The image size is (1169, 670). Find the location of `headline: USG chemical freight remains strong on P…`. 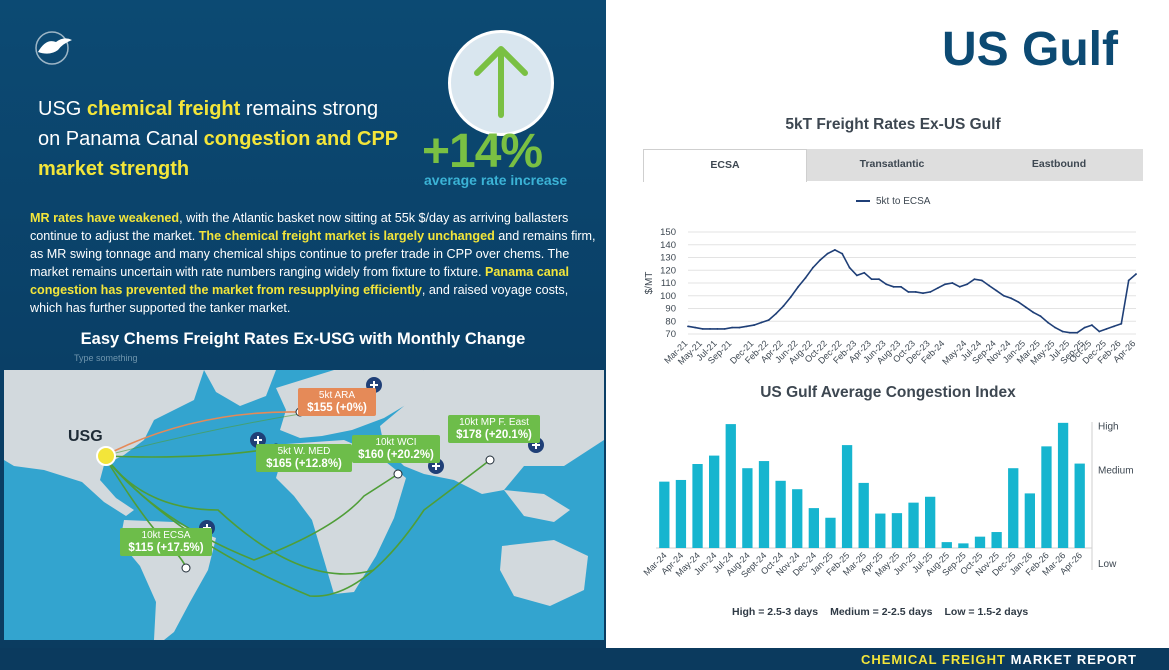

headline: USG chemical freight remains strong on P… is located at coordinates (218, 139).